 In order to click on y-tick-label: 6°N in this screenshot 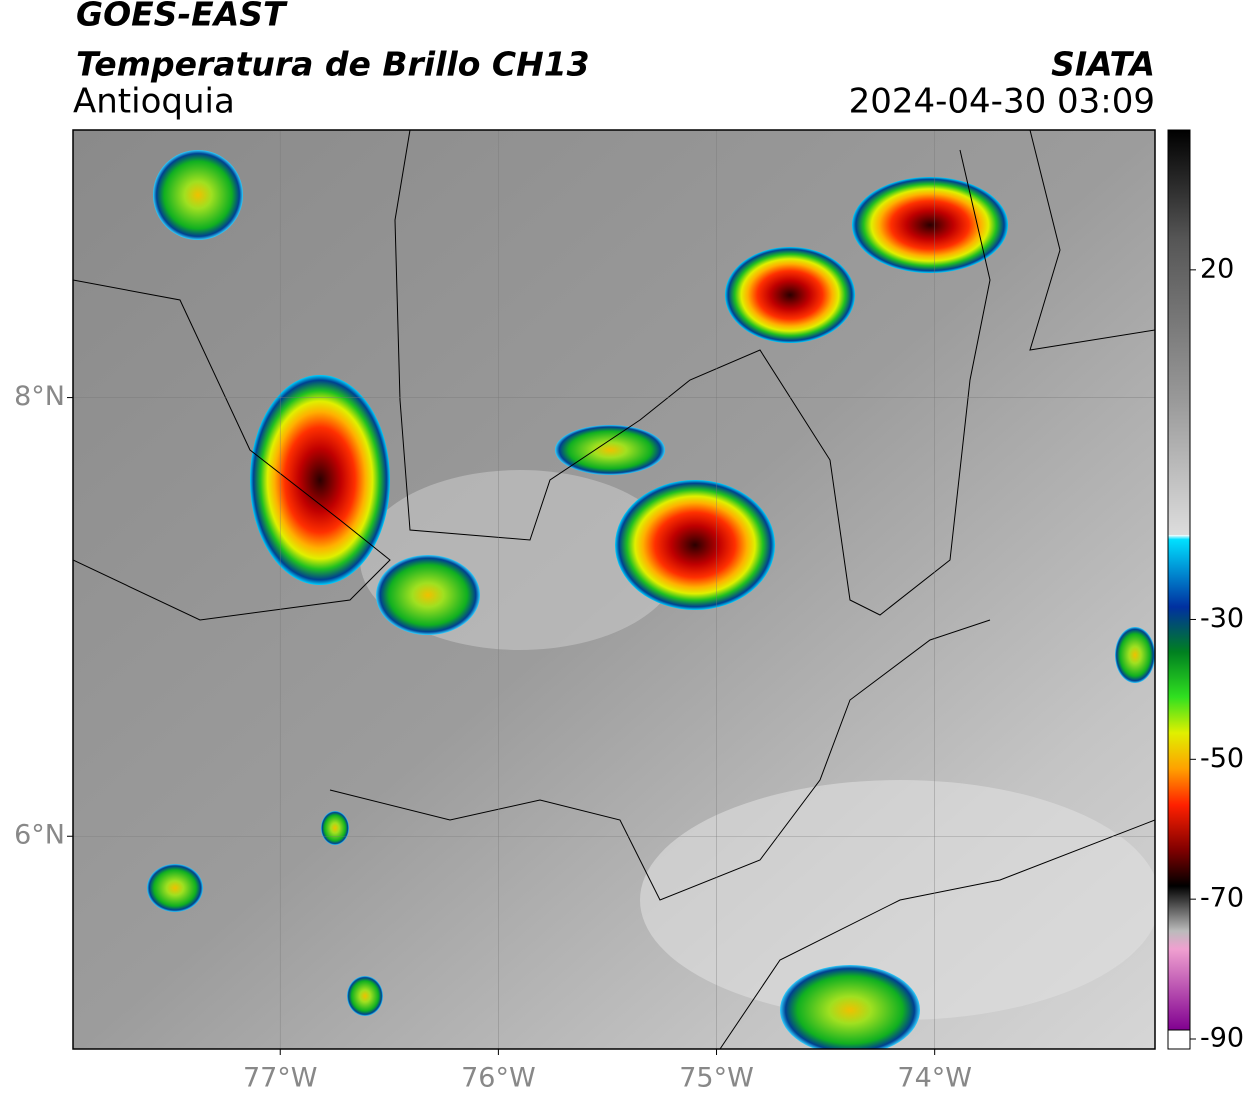, I will do `click(39, 835)`.